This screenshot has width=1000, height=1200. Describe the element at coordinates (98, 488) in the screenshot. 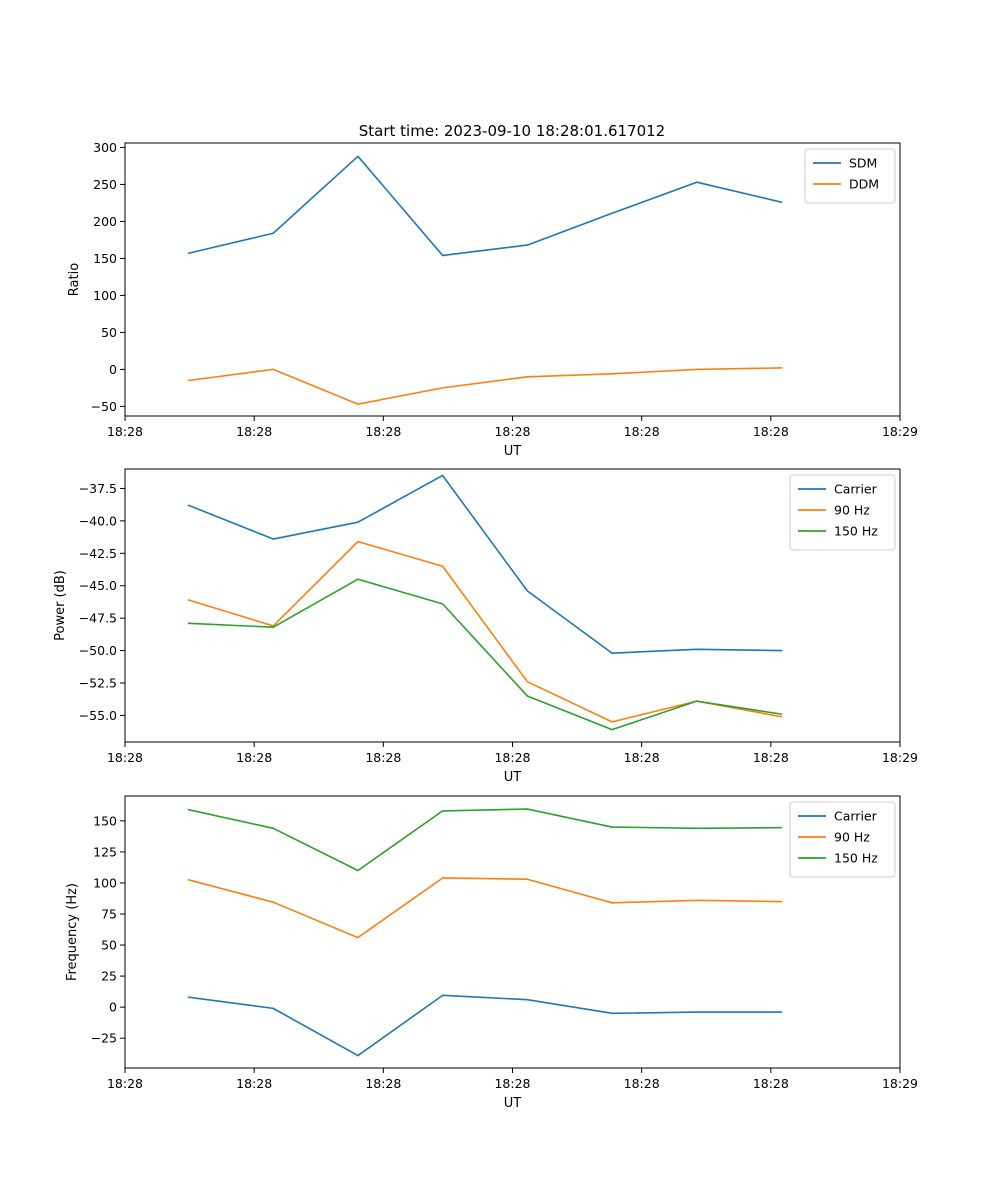

I see `y-tick-label: −37.5` at that location.